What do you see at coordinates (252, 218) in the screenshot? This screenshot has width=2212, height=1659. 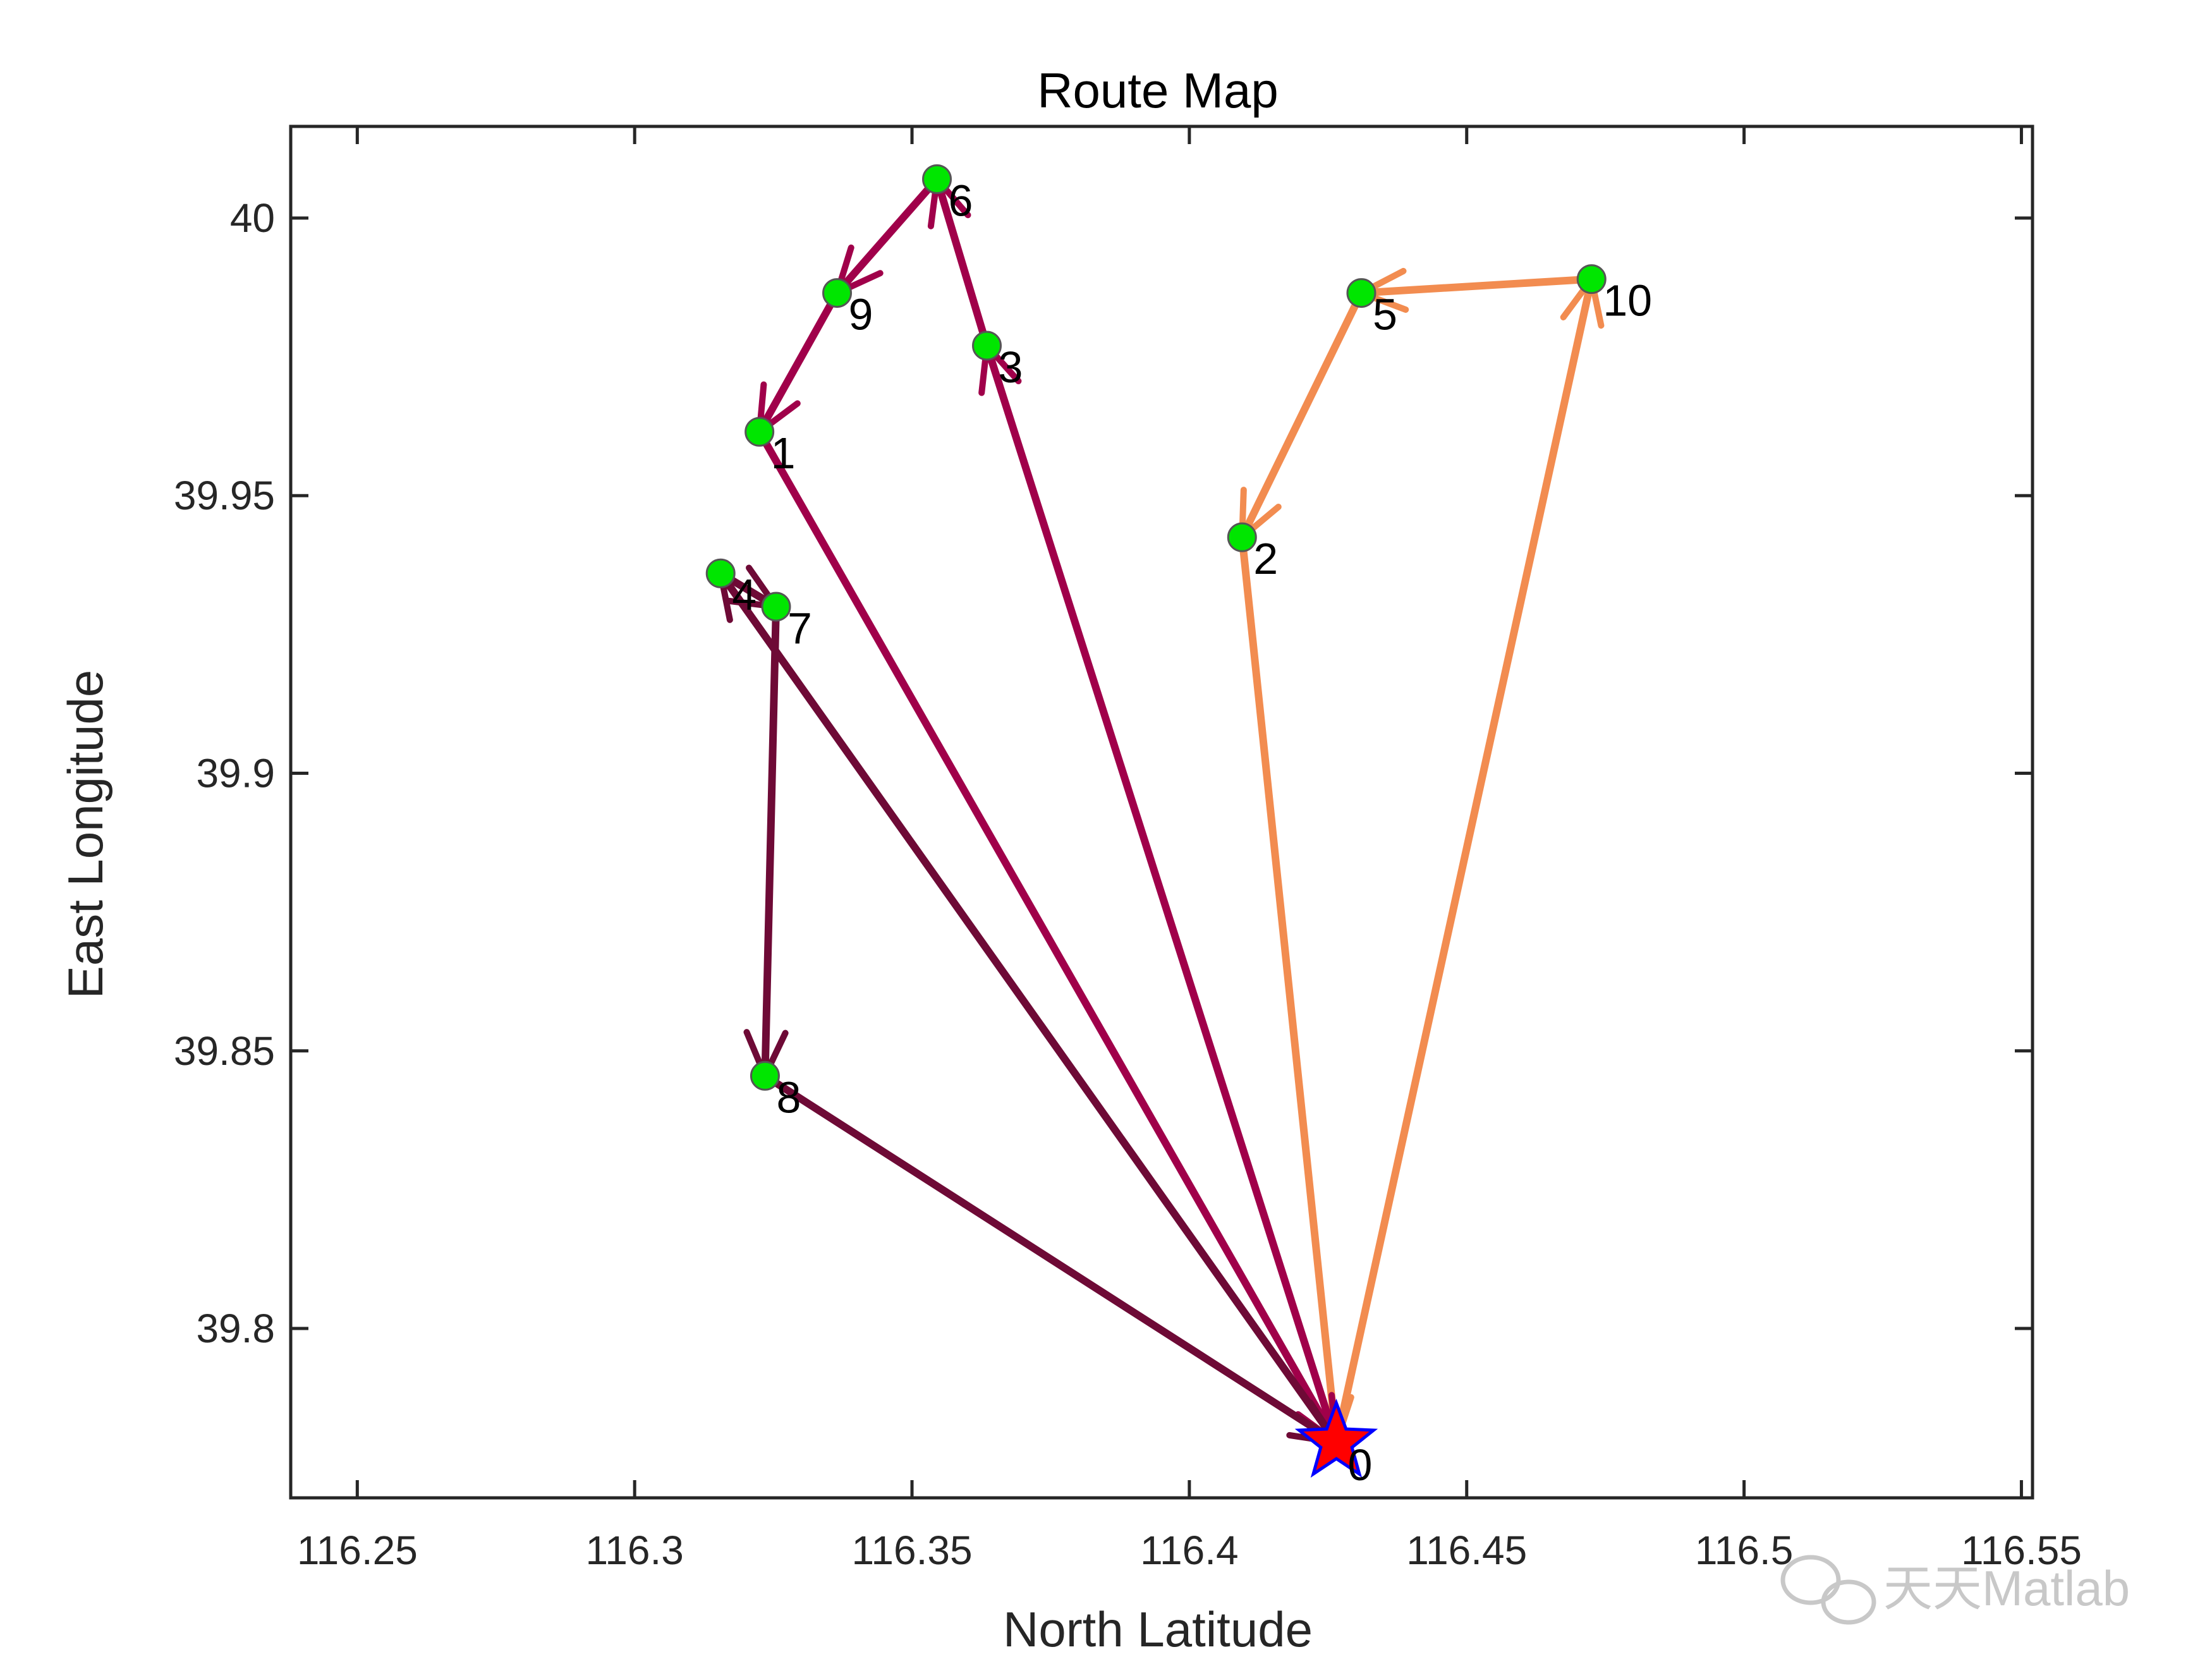 I see `y-tick-label: 40` at bounding box center [252, 218].